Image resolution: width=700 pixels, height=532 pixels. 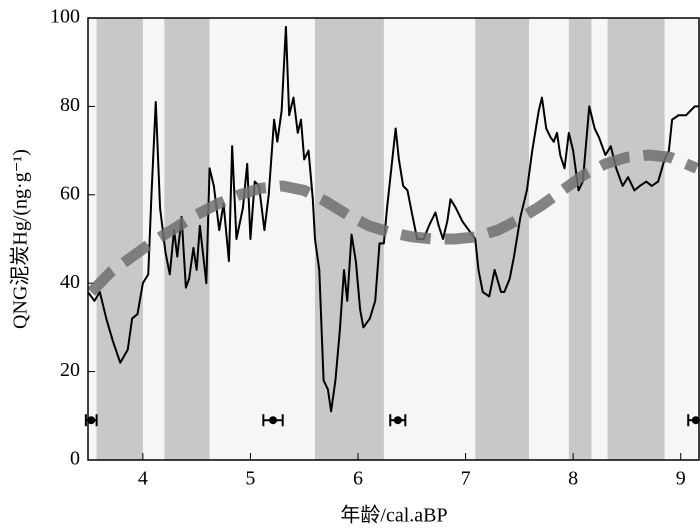 What do you see at coordinates (358, 479) in the screenshot?
I see `x-tick-label: 6` at bounding box center [358, 479].